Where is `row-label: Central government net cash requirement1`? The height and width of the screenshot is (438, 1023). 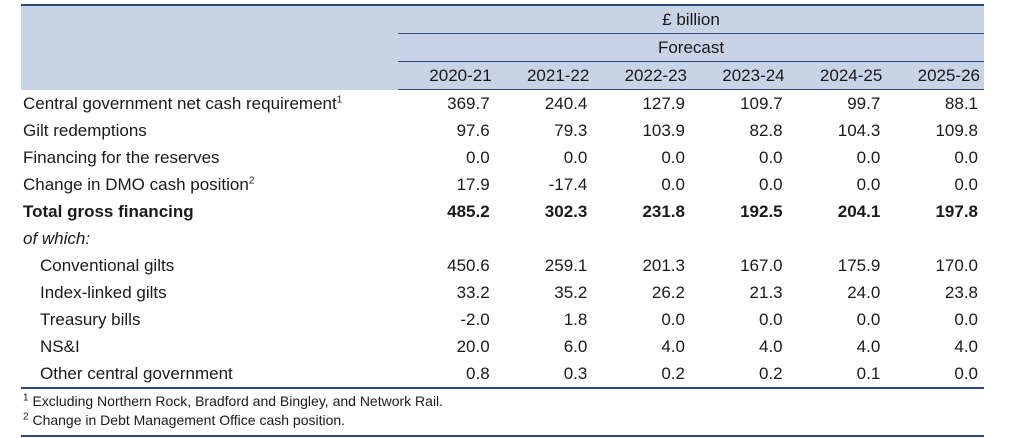
row-label: Central government net cash requirement1 is located at coordinates (209, 104).